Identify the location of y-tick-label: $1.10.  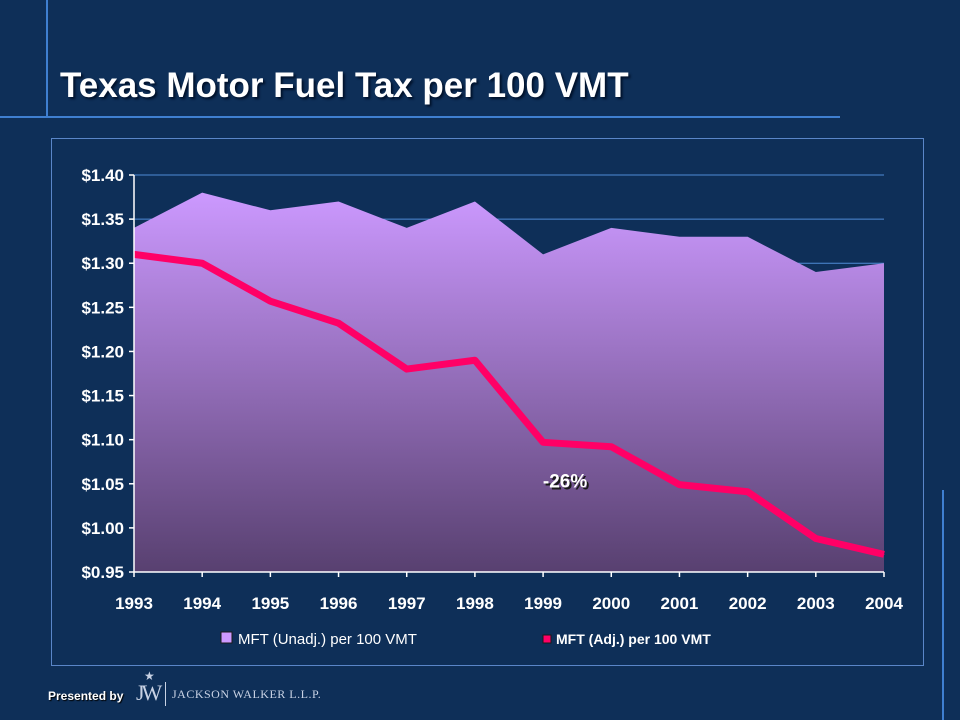
(102, 440).